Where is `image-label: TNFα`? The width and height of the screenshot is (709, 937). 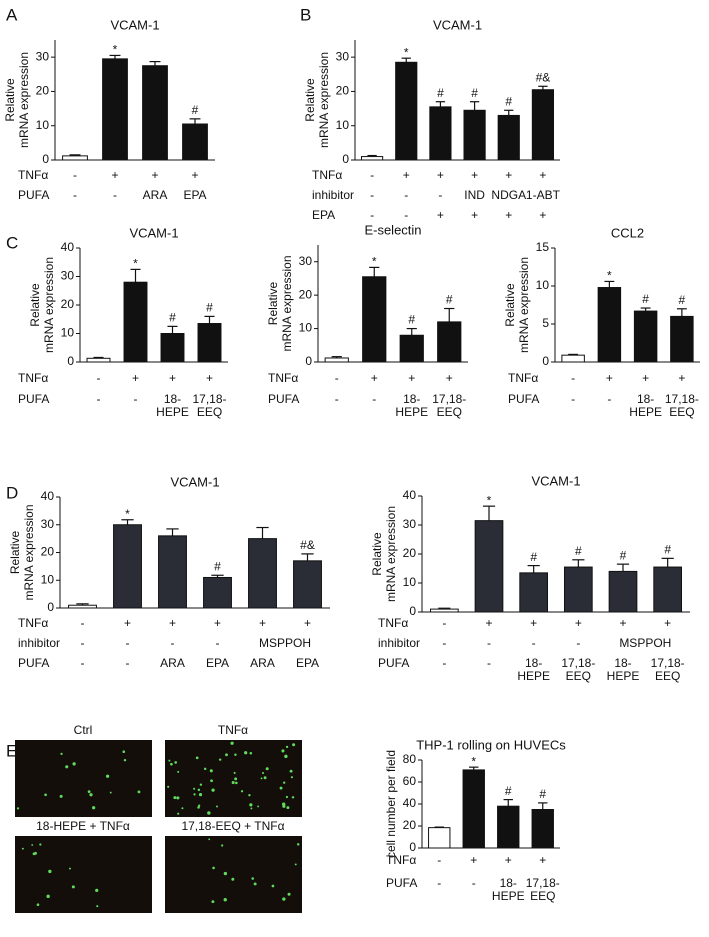 image-label: TNFα is located at coordinates (233, 730).